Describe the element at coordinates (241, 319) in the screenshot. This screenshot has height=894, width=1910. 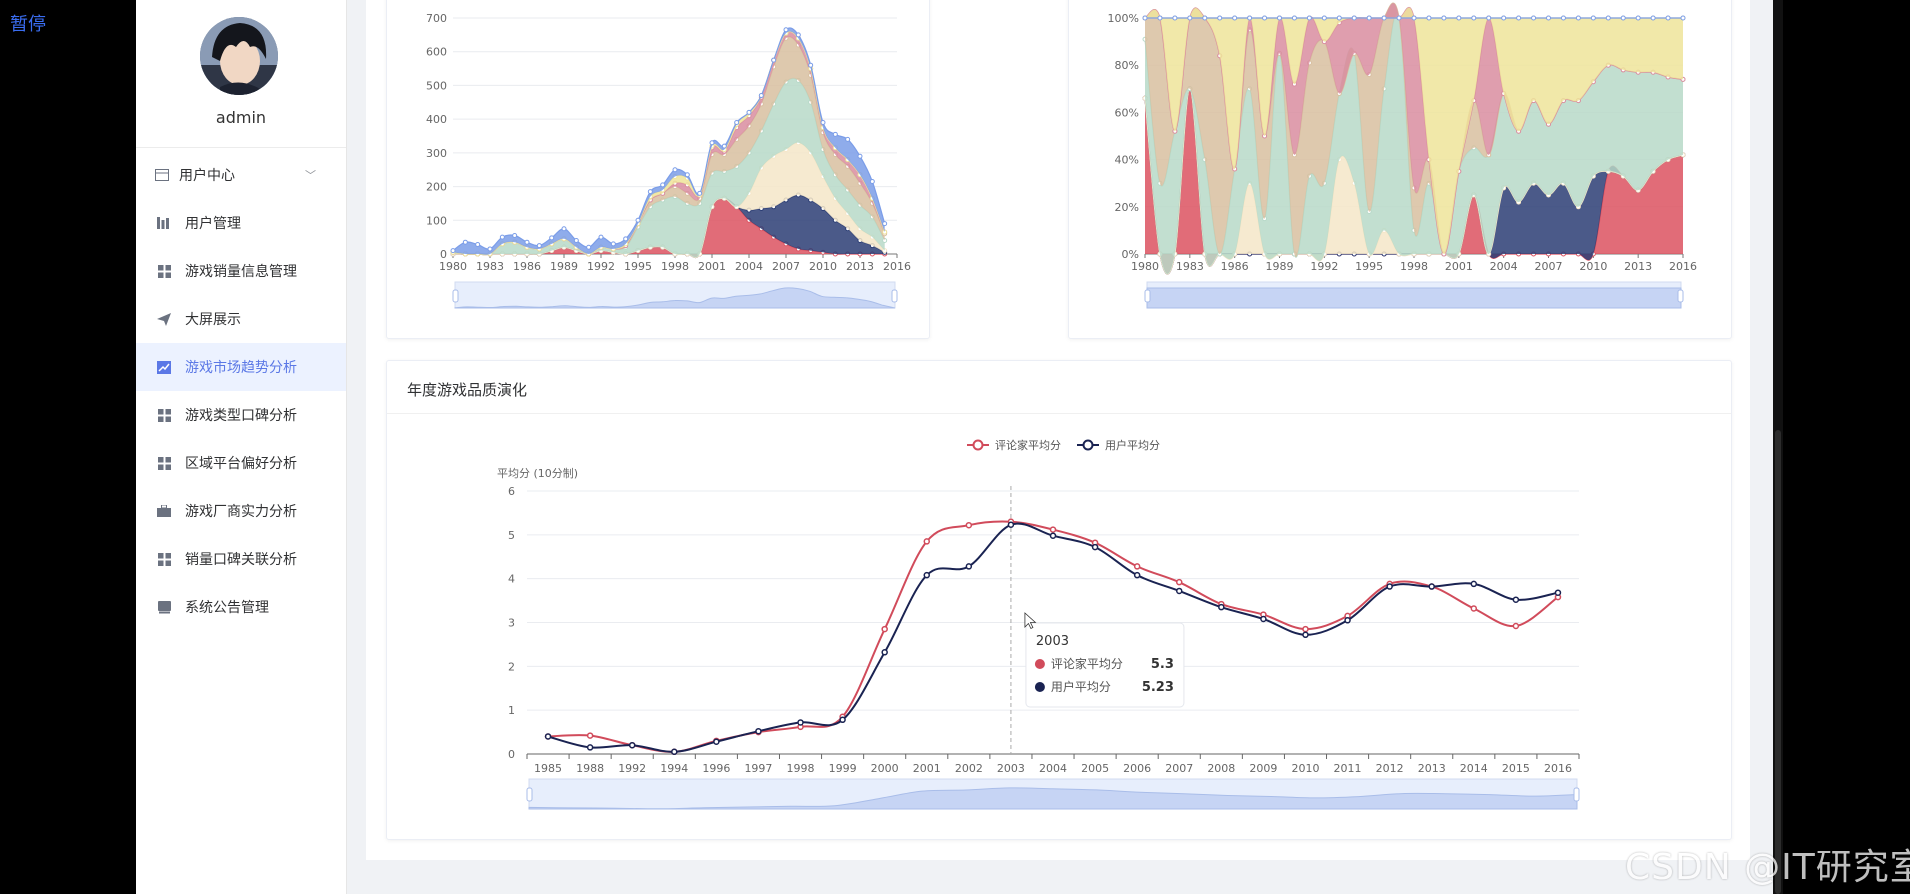
I see `sidebar-item: 大屏展示` at that location.